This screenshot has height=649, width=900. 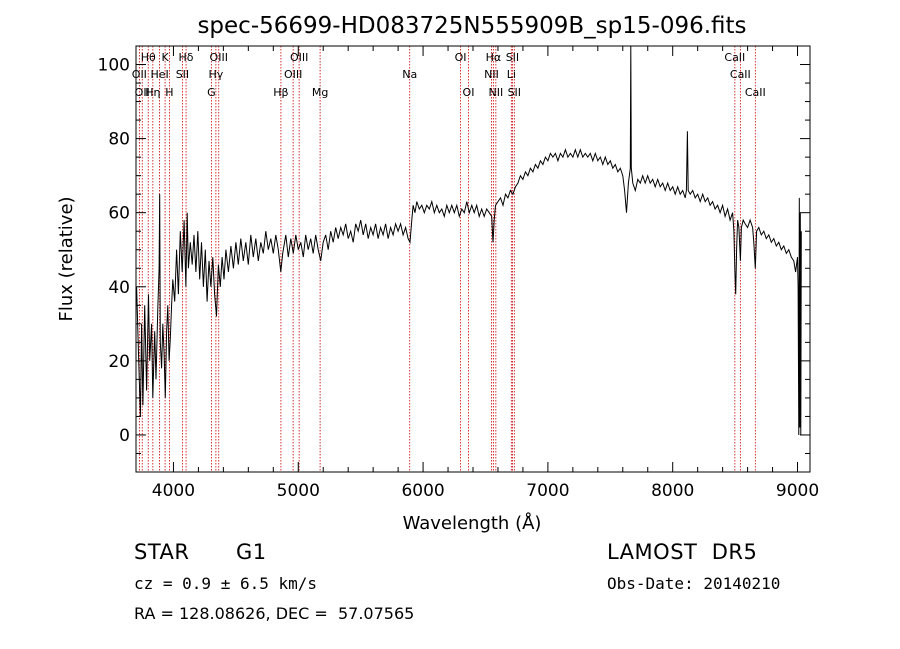 I want to click on y-axis-tick-labels: 0 20 40 60 80 100, so click(x=114, y=251).